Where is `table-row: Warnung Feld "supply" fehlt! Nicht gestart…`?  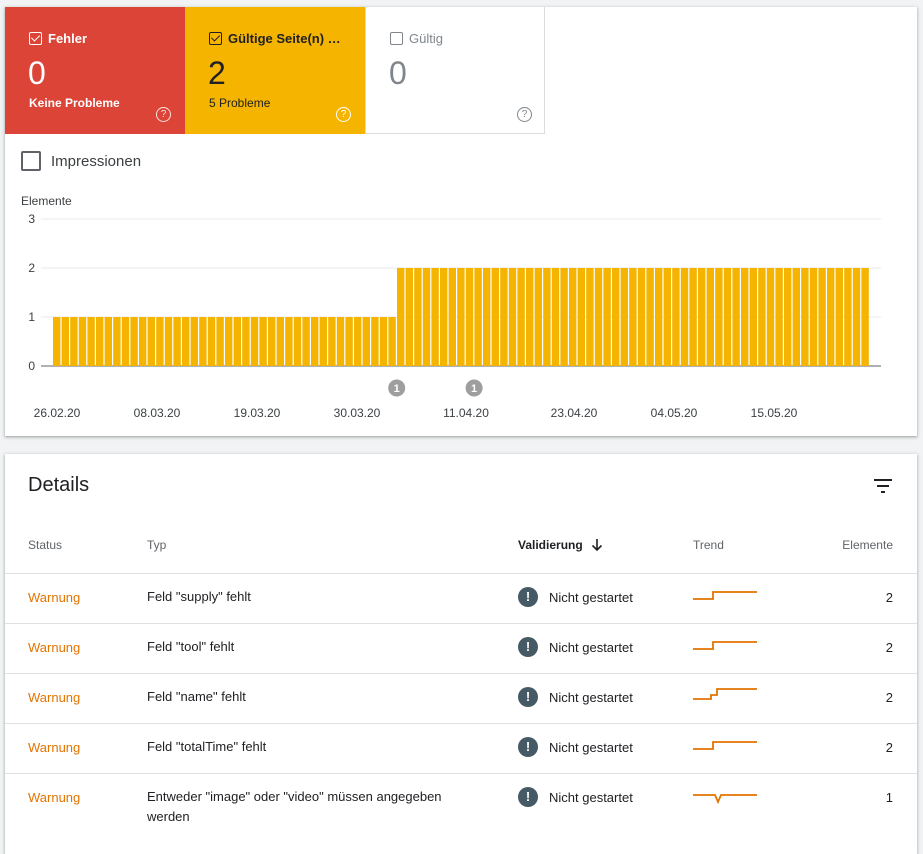 table-row: Warnung Feld "supply" fehlt! Nicht gestart… is located at coordinates (461, 598).